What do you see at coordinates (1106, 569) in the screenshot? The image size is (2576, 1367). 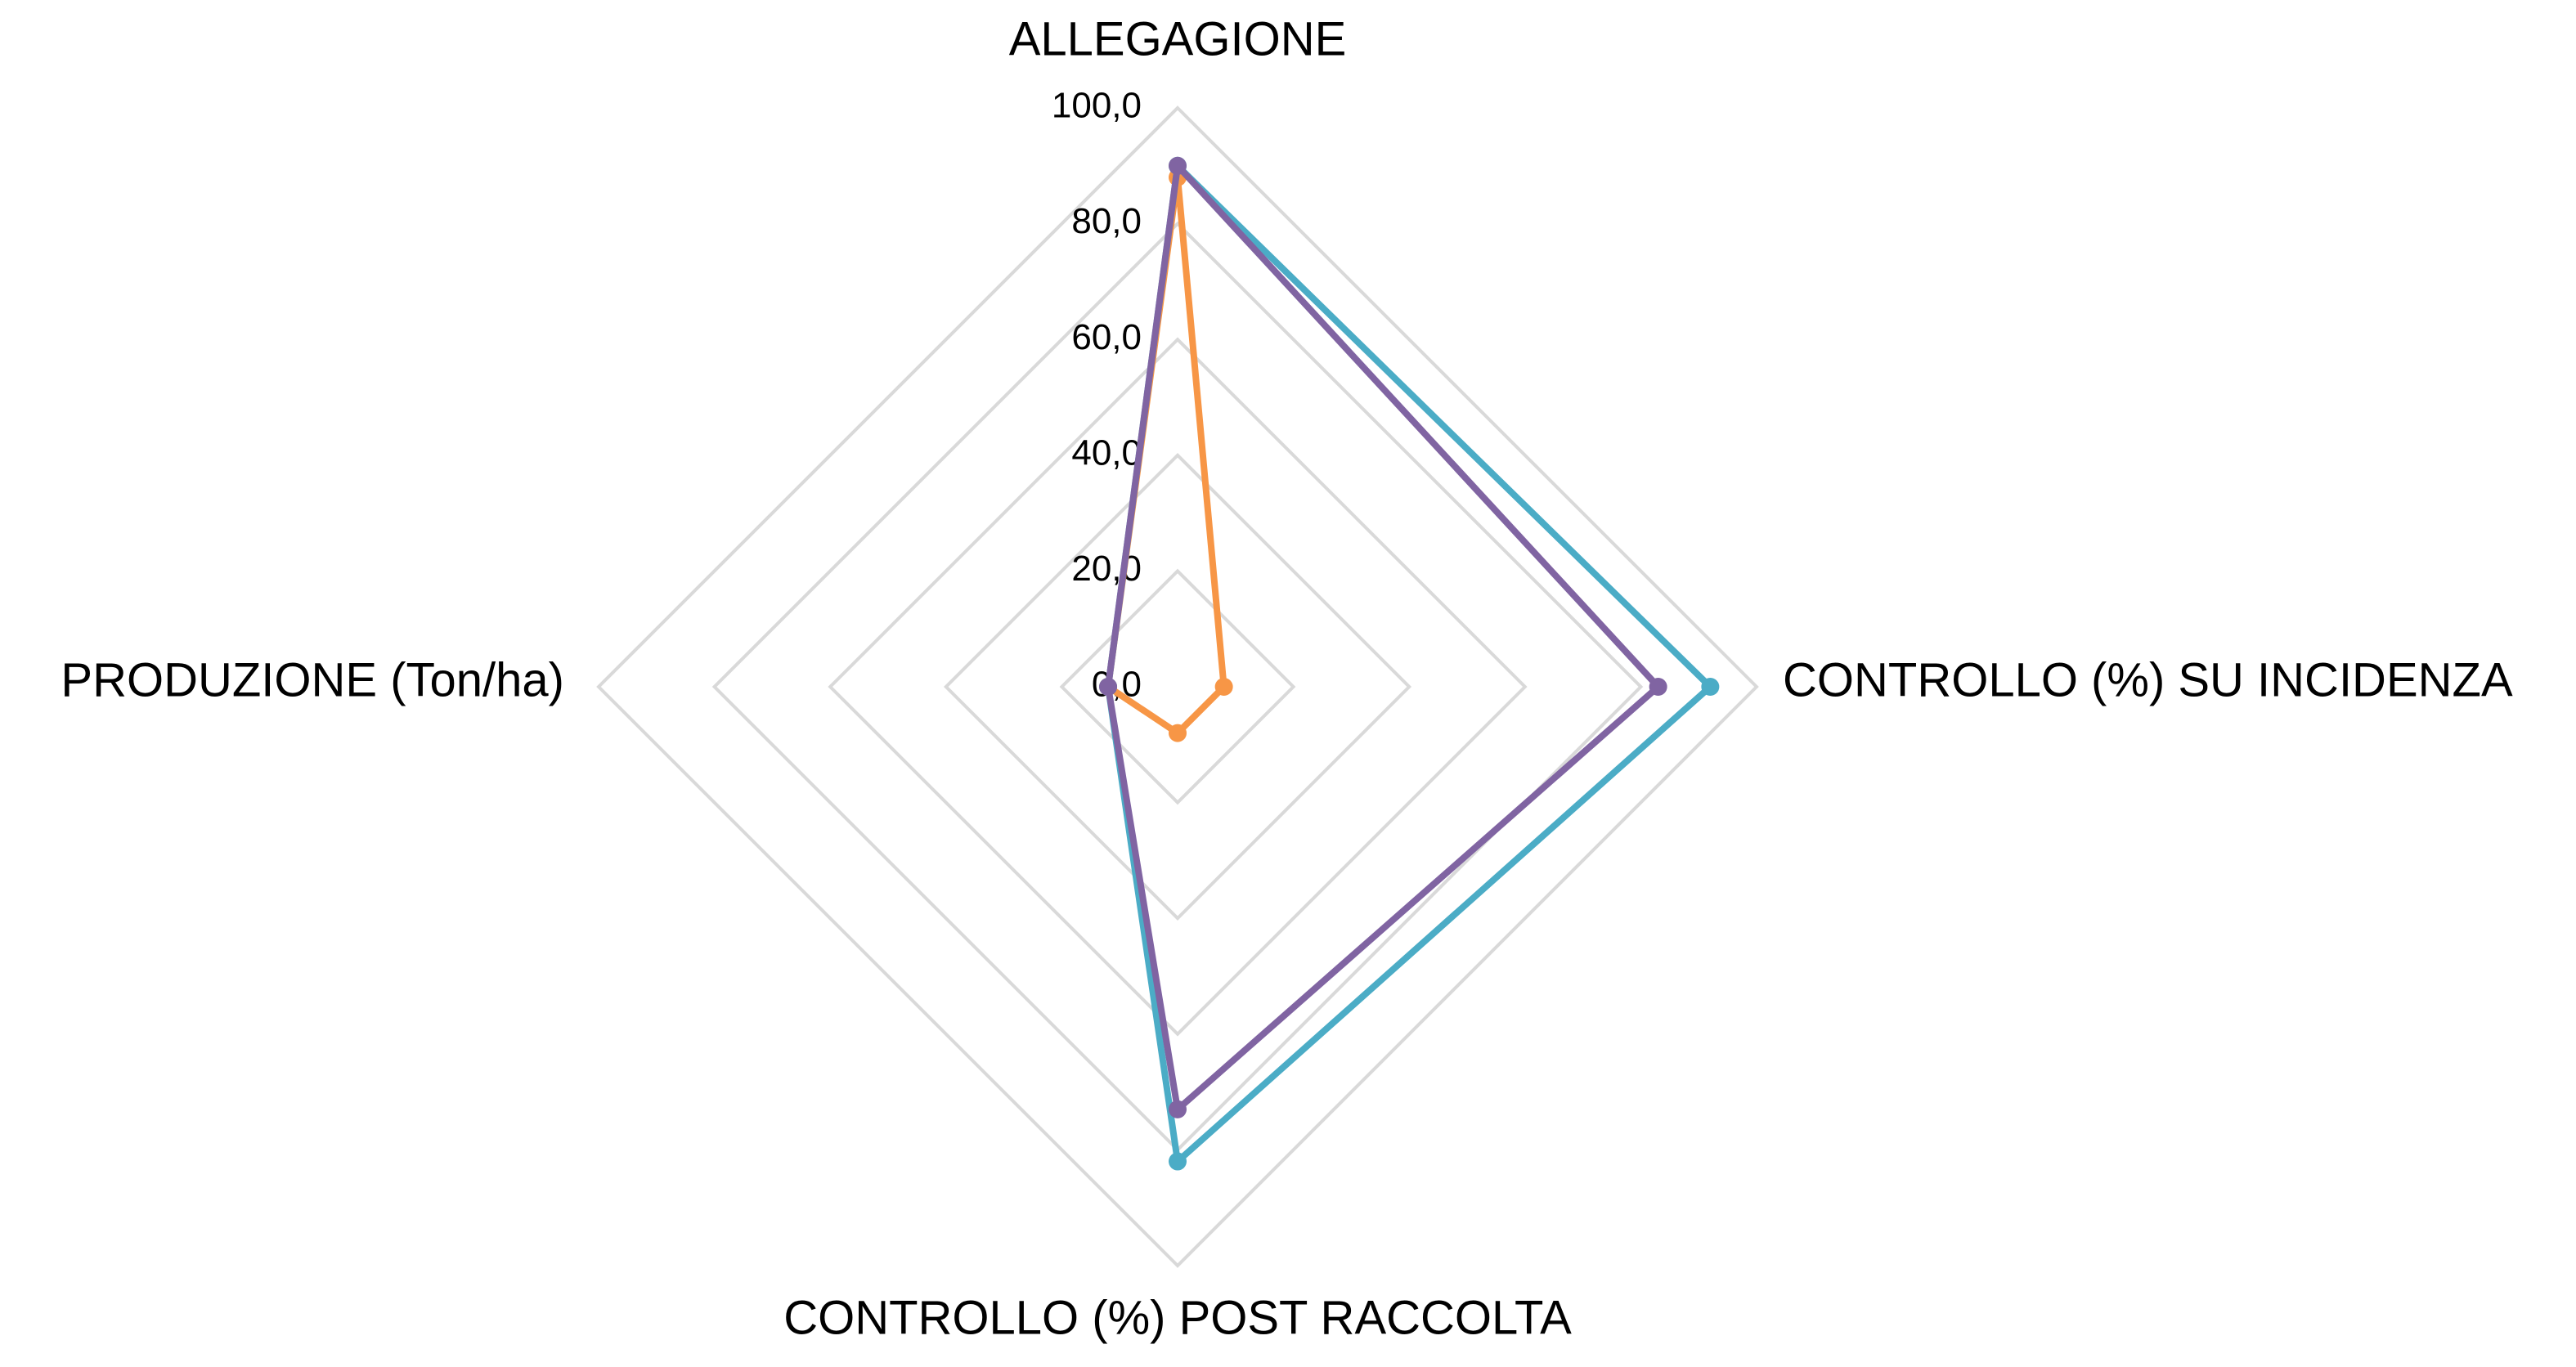 I see `tick-label: 20,0` at bounding box center [1106, 569].